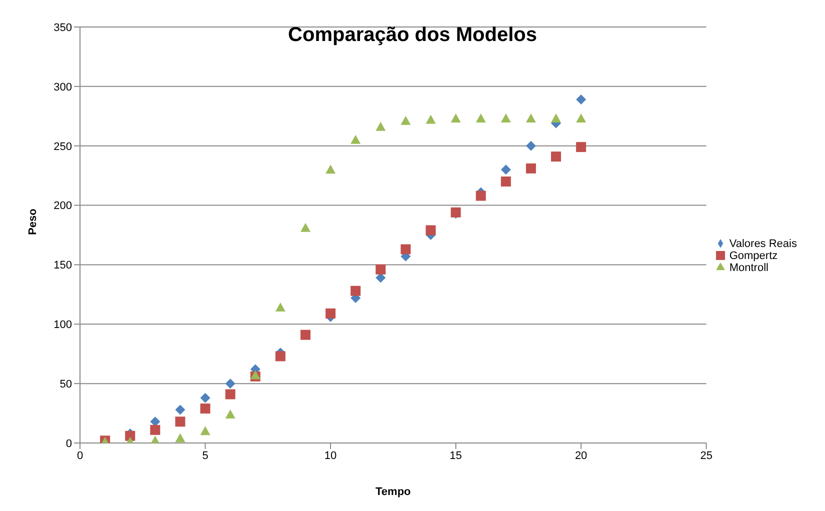 This screenshot has width=825, height=511. I want to click on x-tick-label: 20, so click(581, 456).